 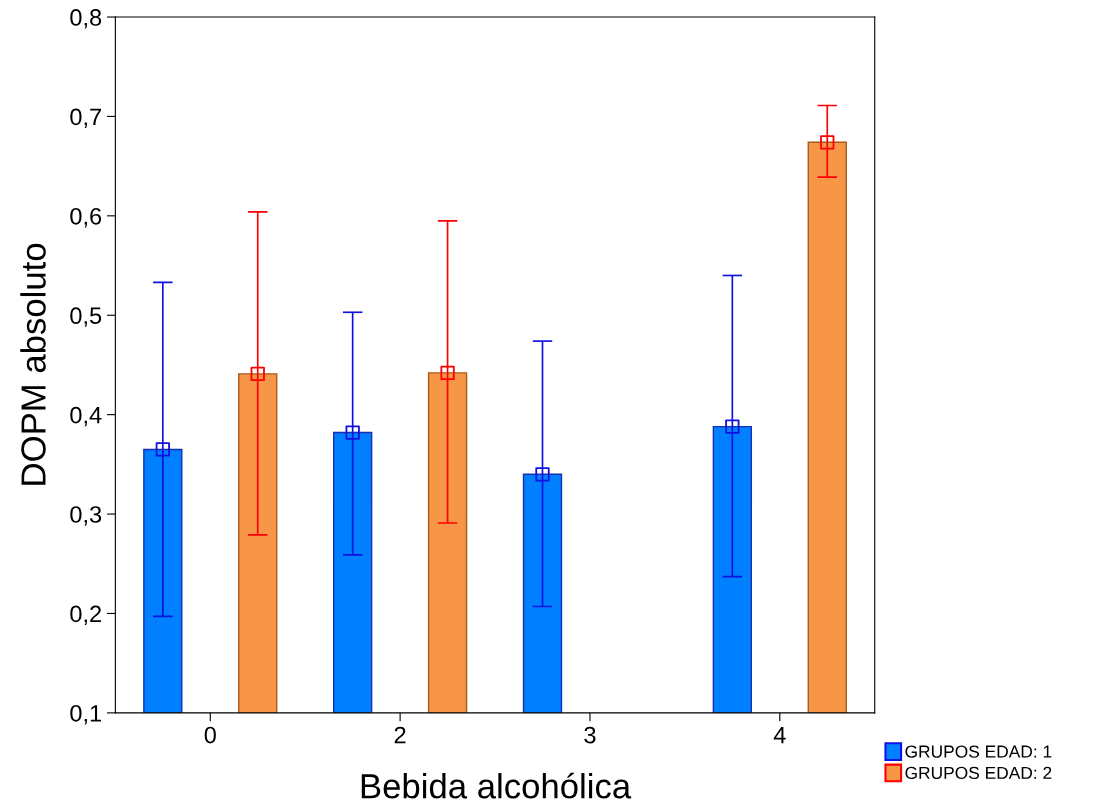 I want to click on y-tick-label: 0,2, so click(x=85, y=615).